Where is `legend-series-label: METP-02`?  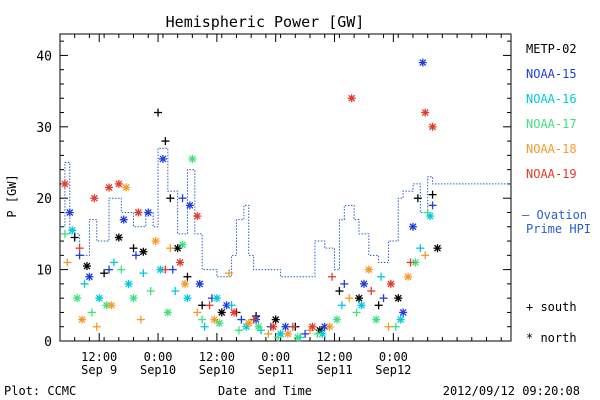
legend-series-label: METP-02 is located at coordinates (551, 49).